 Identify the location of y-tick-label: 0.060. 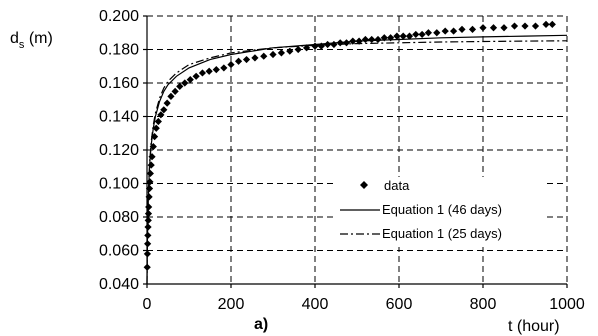
(119, 251).